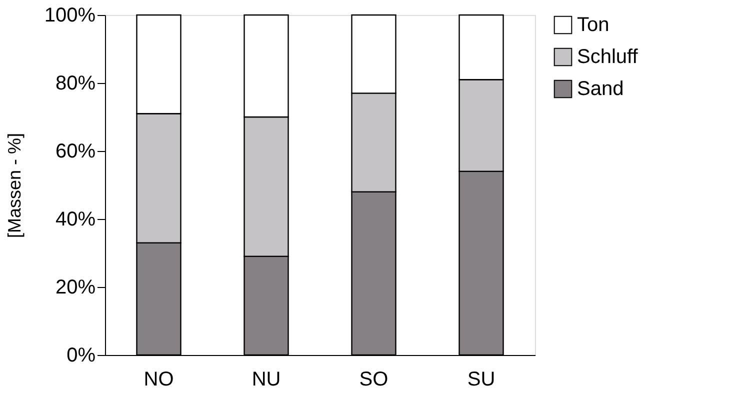 The width and height of the screenshot is (756, 412). I want to click on x-tick-label: SO, so click(373, 379).